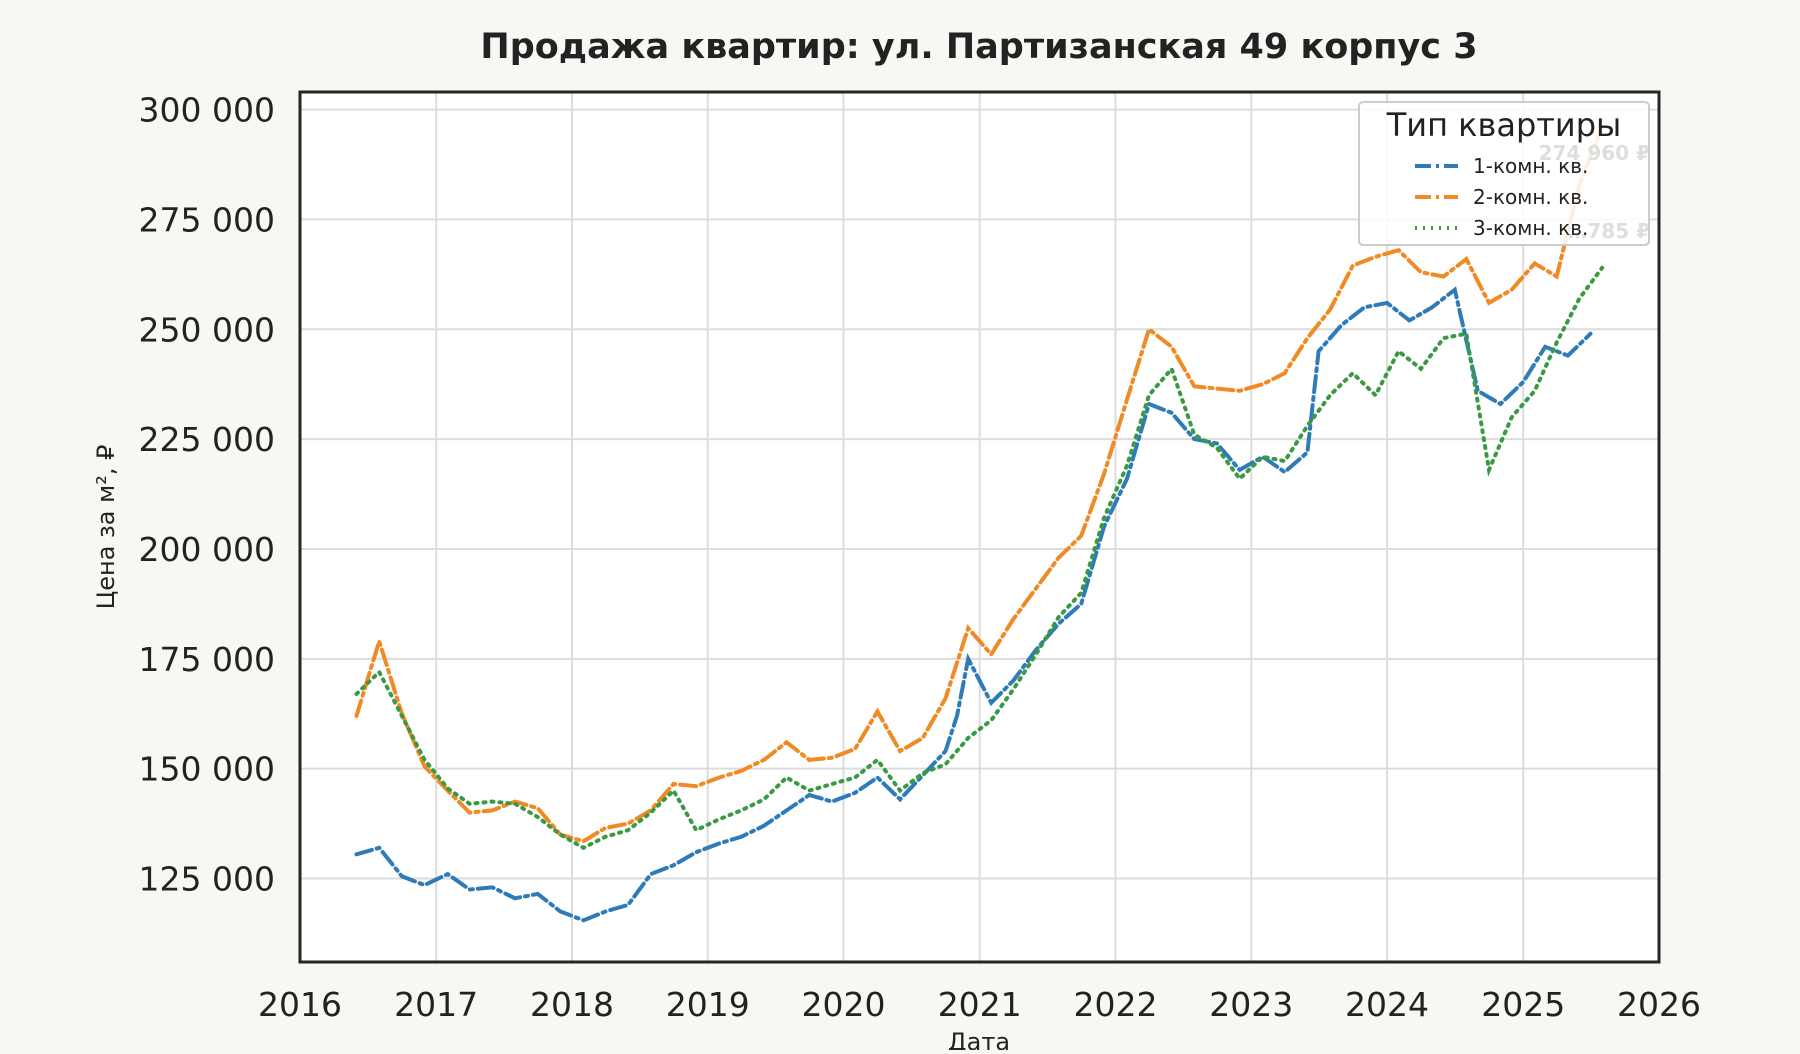  I want to click on x-tick-label-2026: 2026, so click(1659, 1004).